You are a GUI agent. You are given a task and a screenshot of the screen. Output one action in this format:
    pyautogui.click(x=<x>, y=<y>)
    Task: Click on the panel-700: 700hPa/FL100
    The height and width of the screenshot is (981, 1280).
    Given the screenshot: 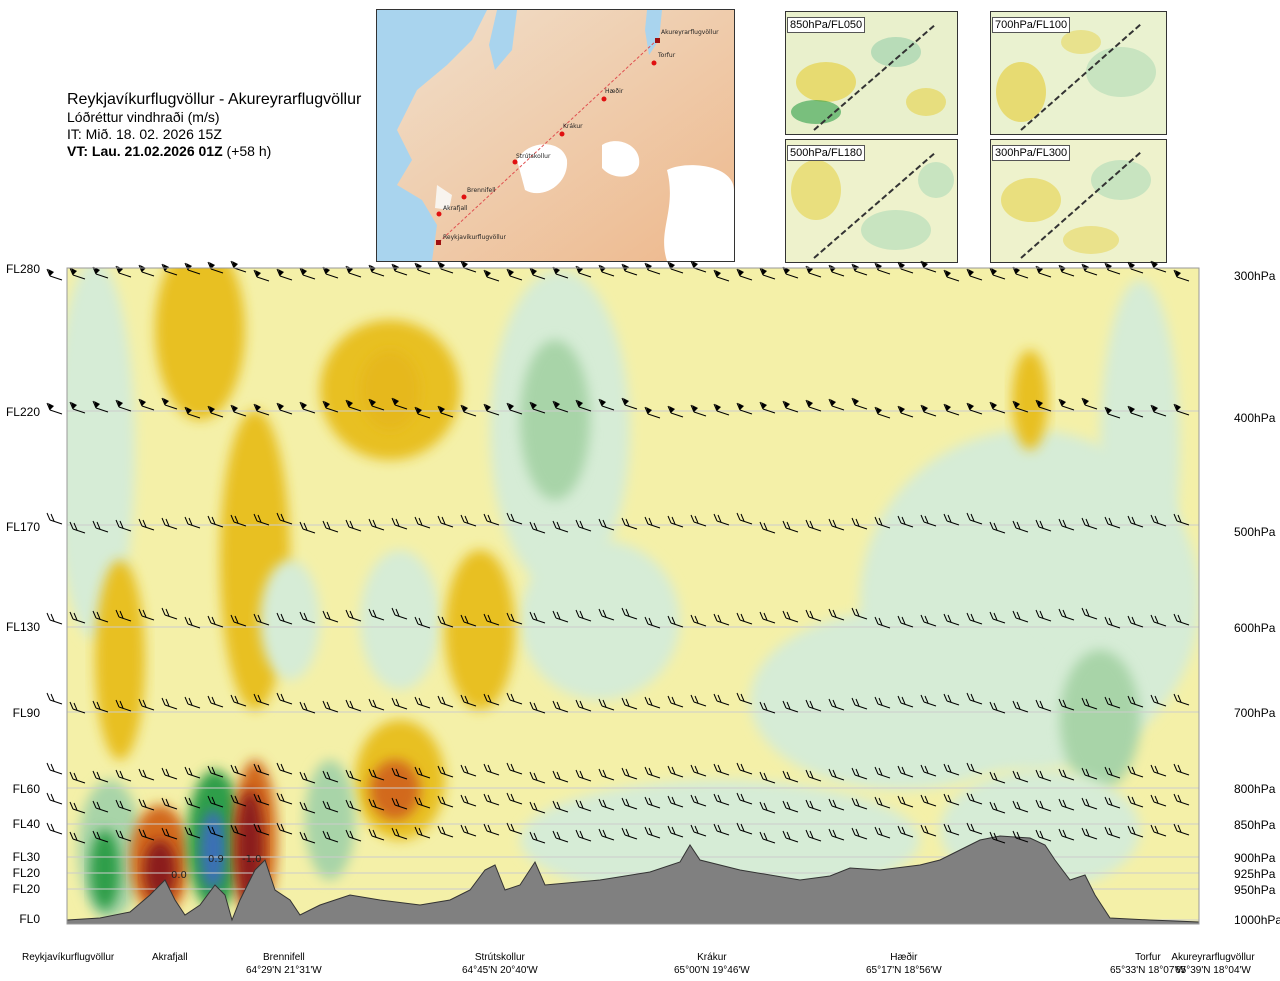 What is the action you would take?
    pyautogui.click(x=1078, y=73)
    